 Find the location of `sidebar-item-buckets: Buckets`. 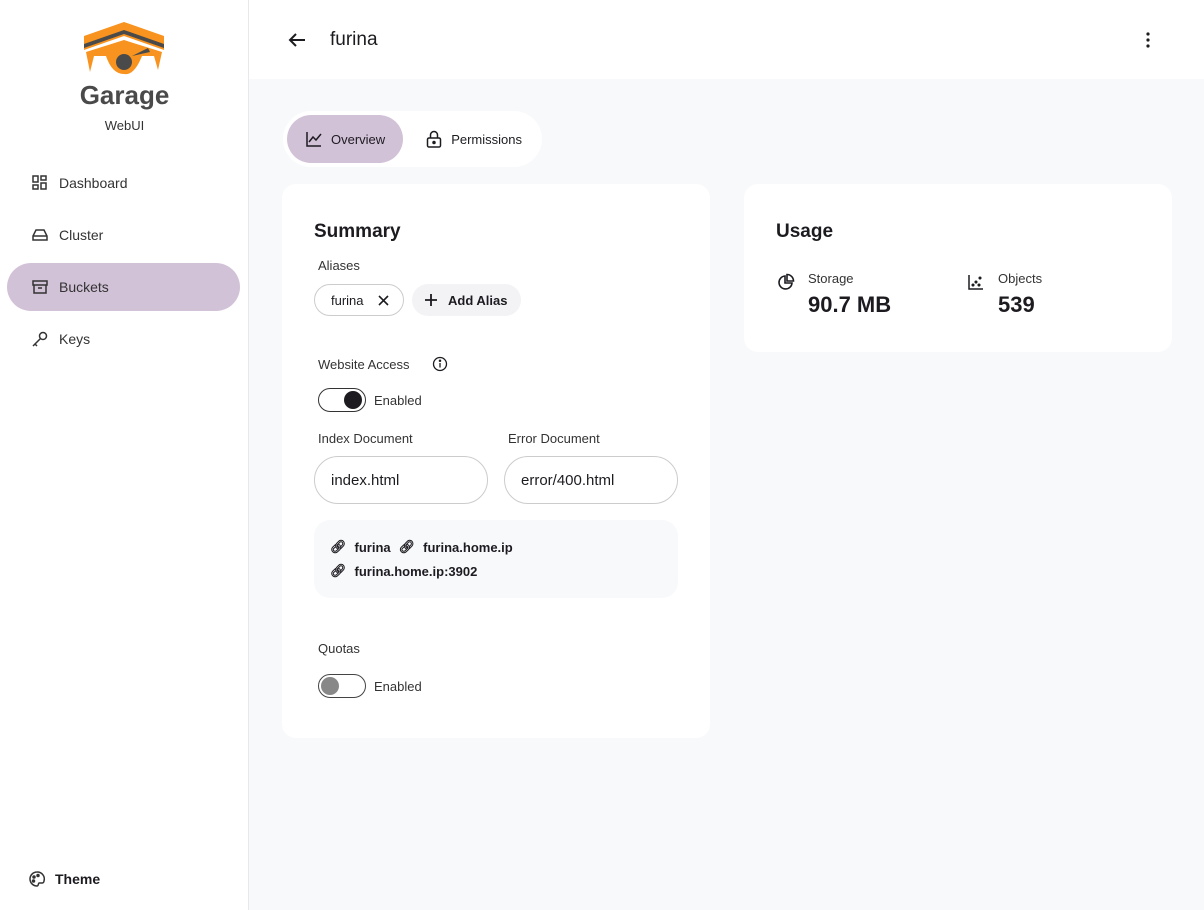

sidebar-item-buckets: Buckets is located at coordinates (123, 287).